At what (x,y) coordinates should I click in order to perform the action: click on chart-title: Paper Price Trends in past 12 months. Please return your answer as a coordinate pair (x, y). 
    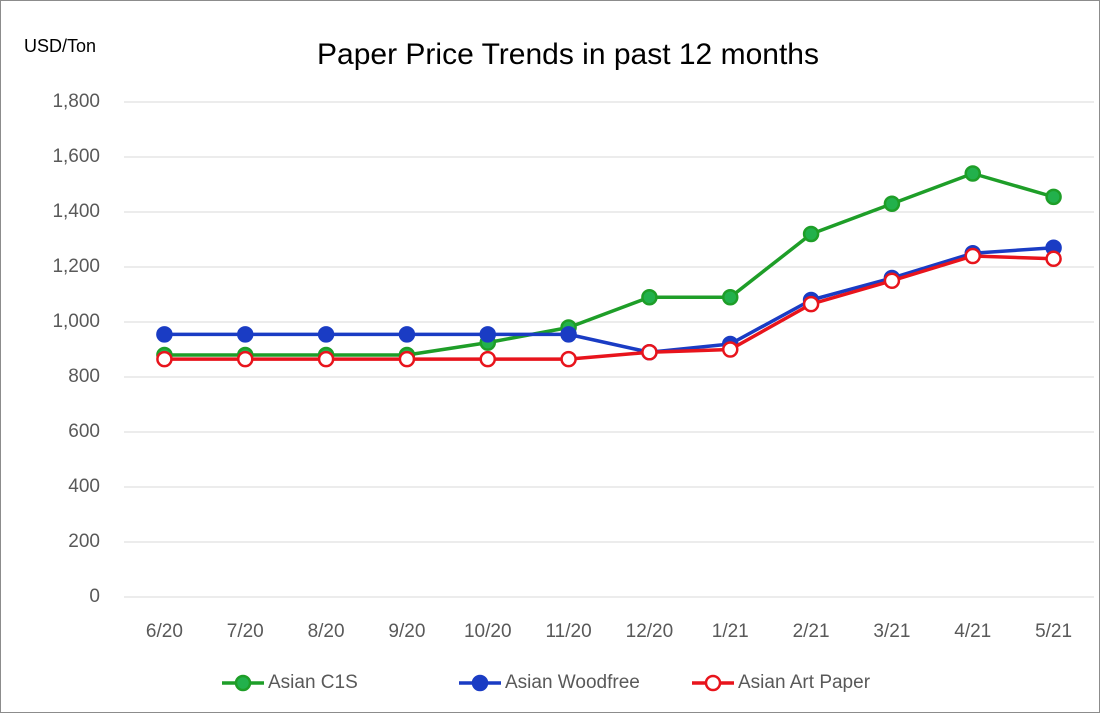
    Looking at the image, I should click on (568, 54).